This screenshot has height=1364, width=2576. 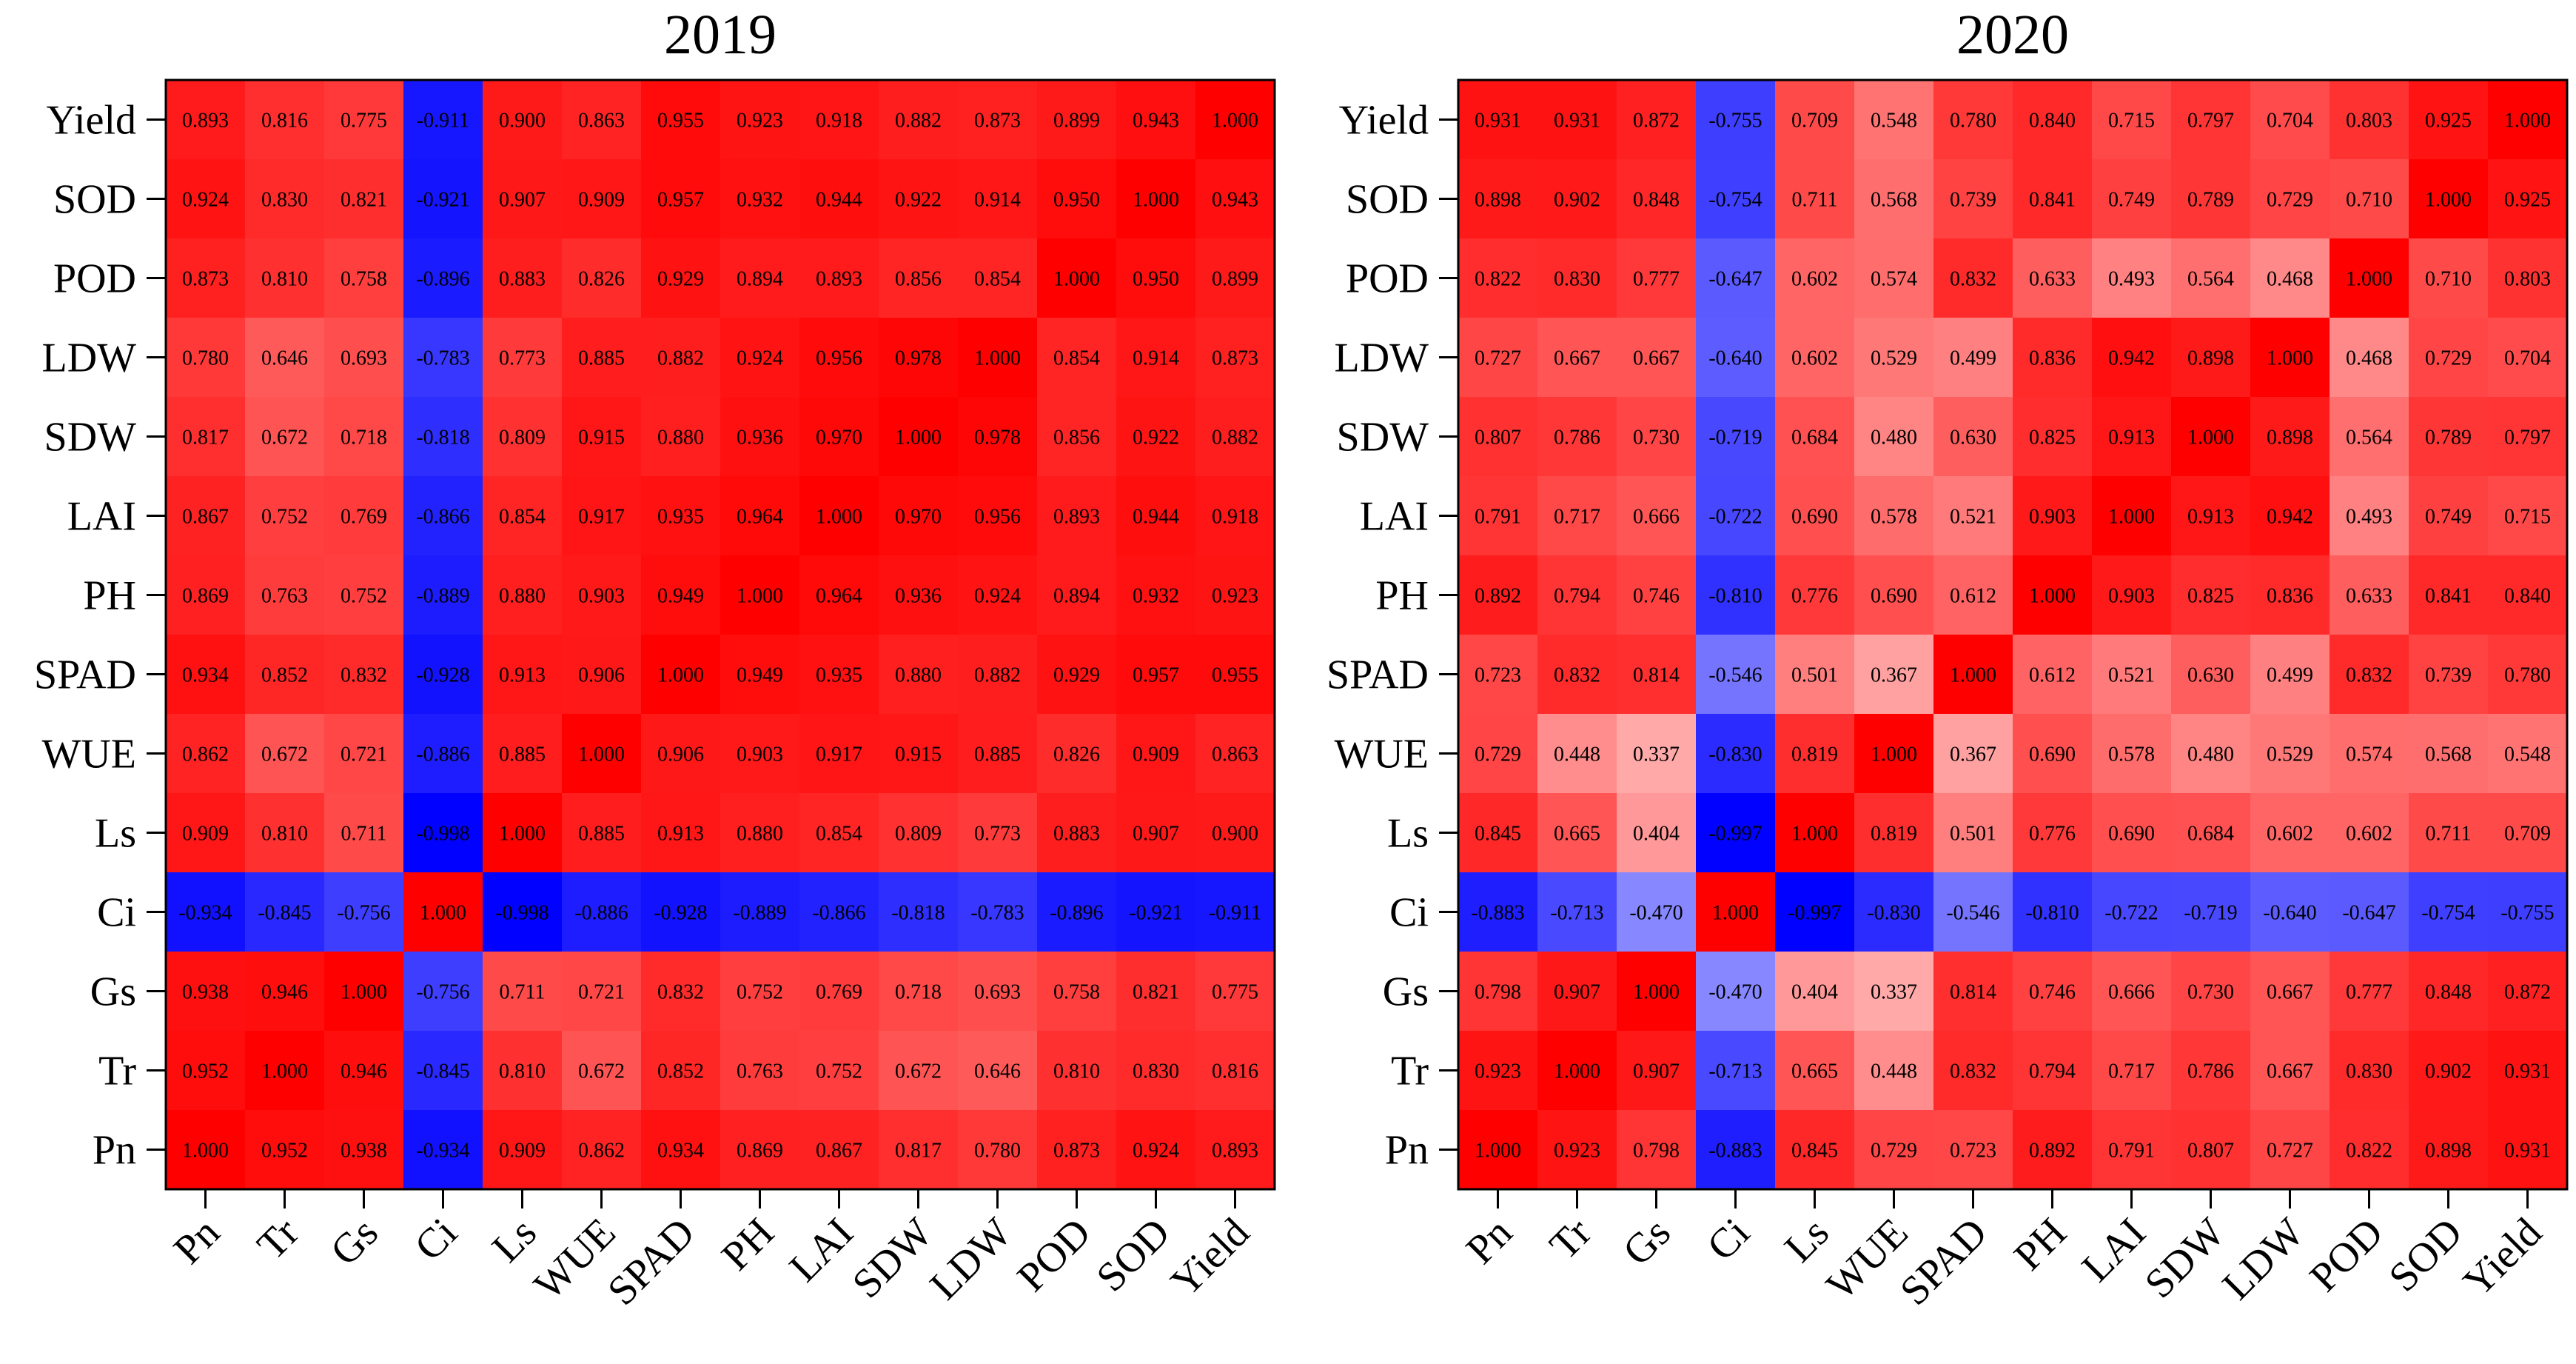 I want to click on cell-value-label: 0.900, so click(x=522, y=121).